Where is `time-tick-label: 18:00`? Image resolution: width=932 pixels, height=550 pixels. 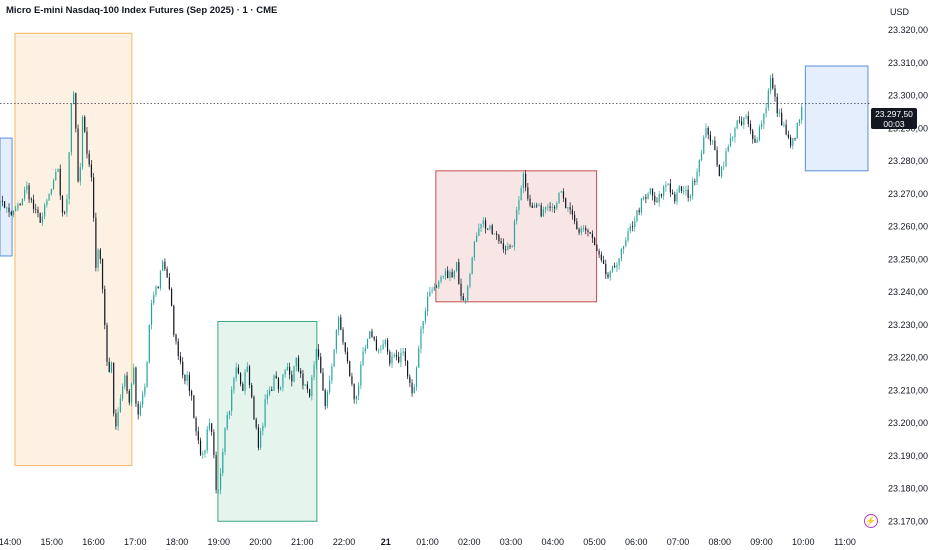
time-tick-label: 18:00 is located at coordinates (177, 542).